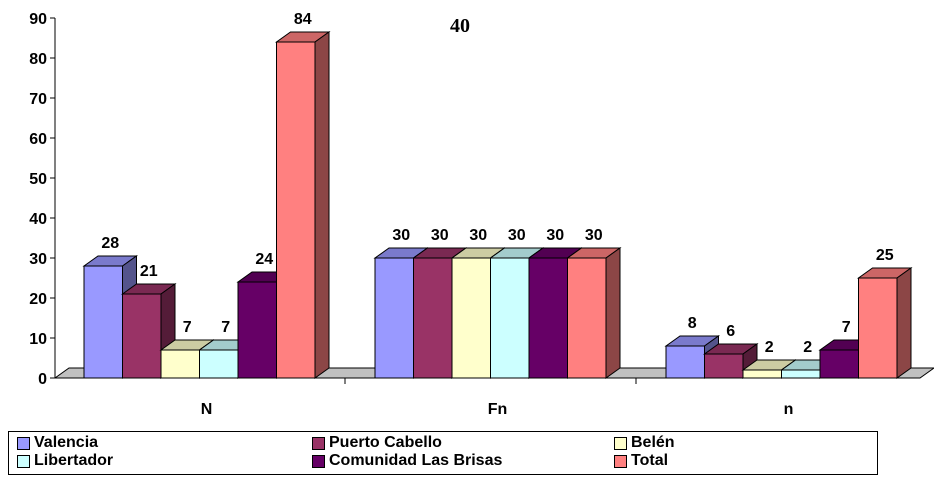  What do you see at coordinates (789, 409) in the screenshot?
I see `x-tick-label: n` at bounding box center [789, 409].